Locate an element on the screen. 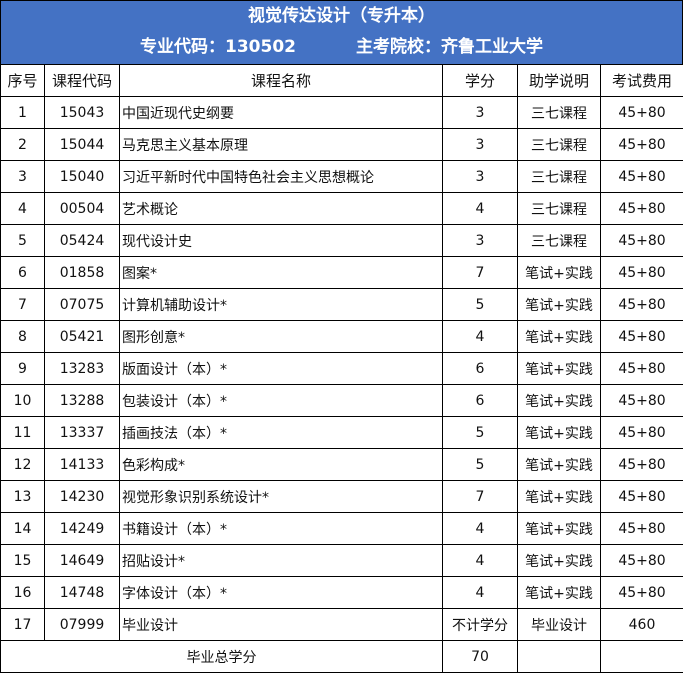 This screenshot has height=673, width=683. cell-course-name: 图形创意* is located at coordinates (281, 336).